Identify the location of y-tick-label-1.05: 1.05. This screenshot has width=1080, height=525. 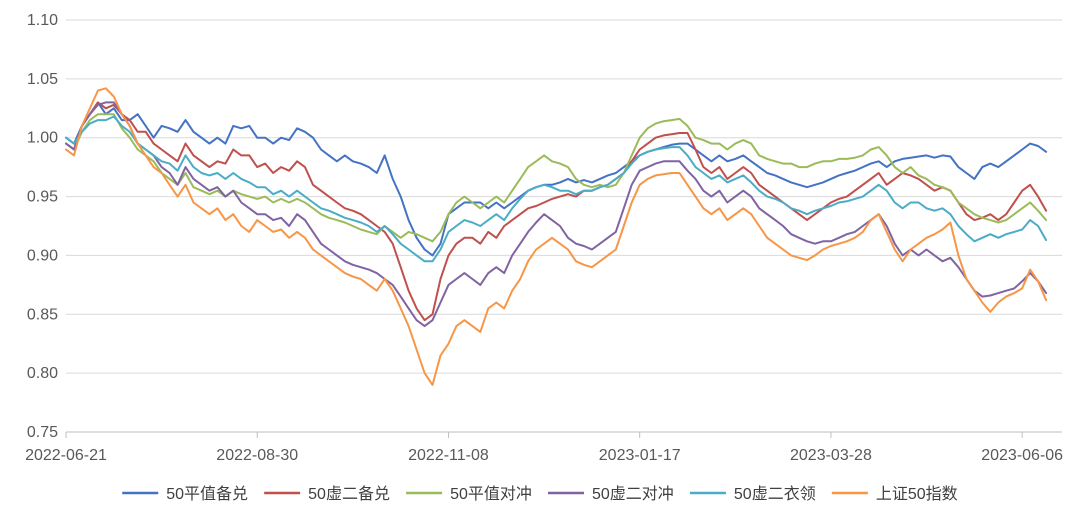
(42, 79).